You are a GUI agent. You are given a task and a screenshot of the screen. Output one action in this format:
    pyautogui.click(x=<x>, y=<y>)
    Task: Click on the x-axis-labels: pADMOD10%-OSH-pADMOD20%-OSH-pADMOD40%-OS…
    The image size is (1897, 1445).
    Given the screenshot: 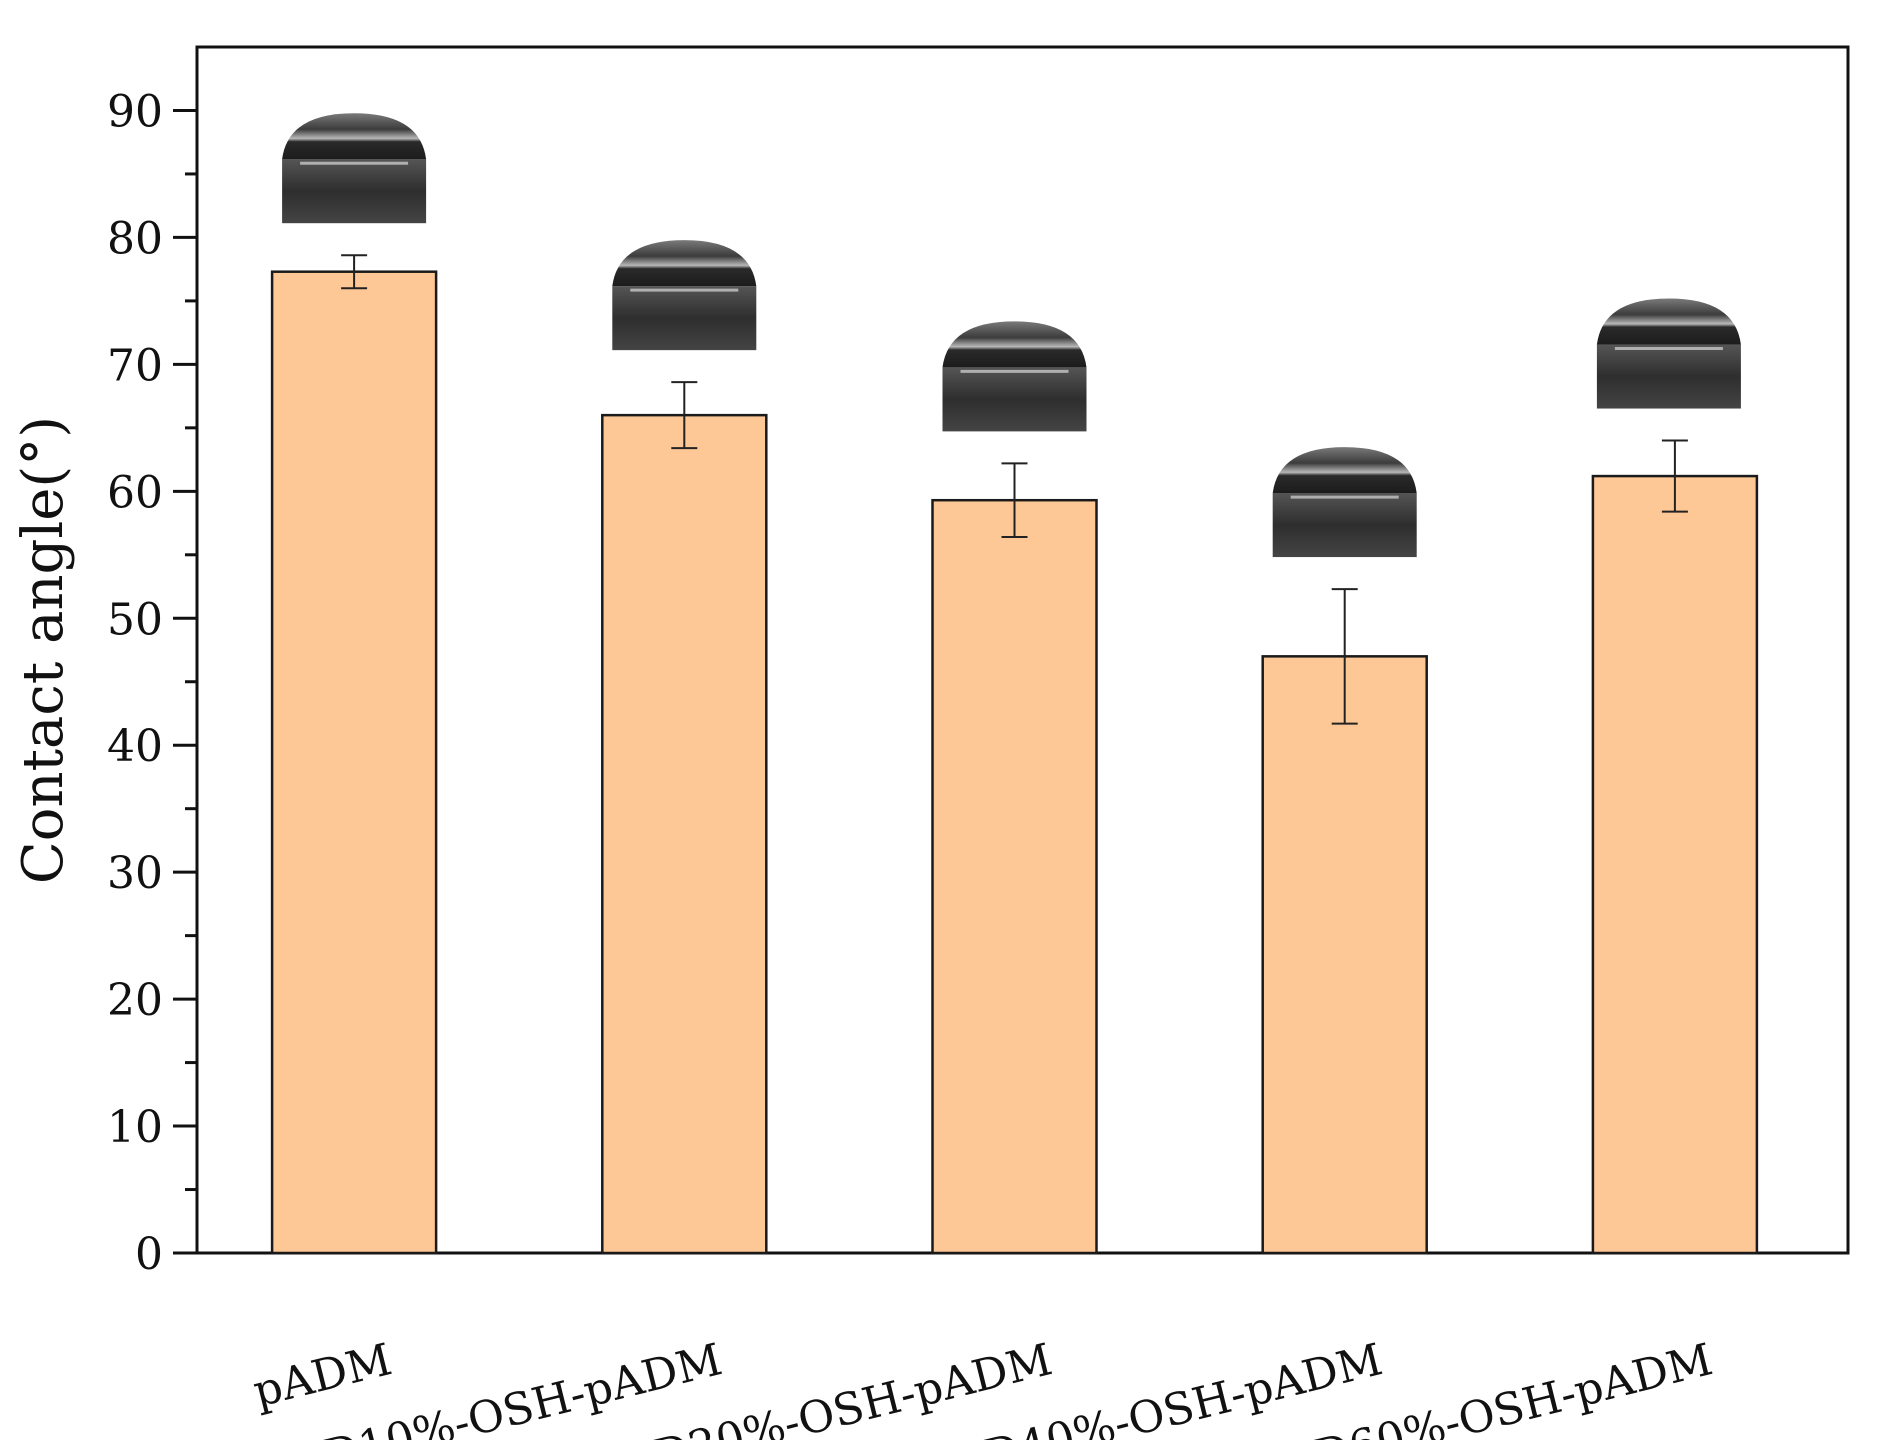 What is the action you would take?
    pyautogui.click(x=982, y=1389)
    